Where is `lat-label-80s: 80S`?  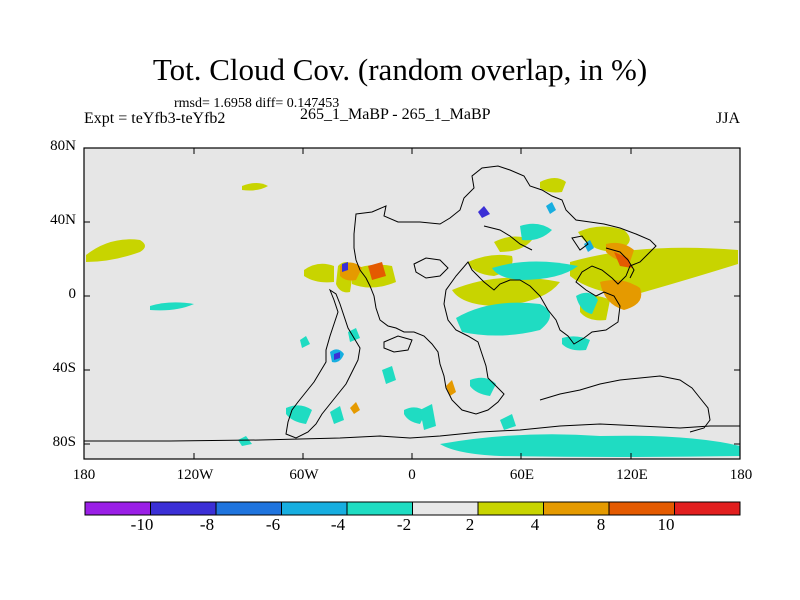
lat-label-80s: 80S is located at coordinates (64, 442).